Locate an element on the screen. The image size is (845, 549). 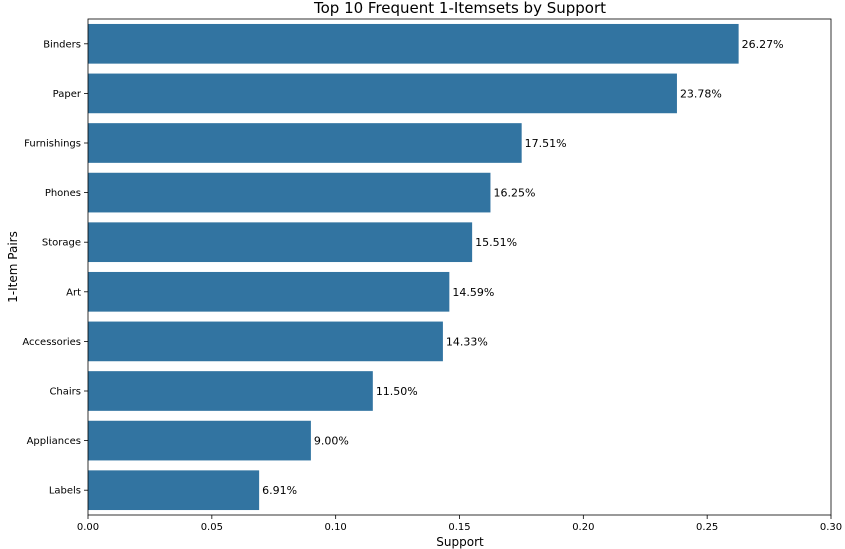
y-tick-label-phones: Phones is located at coordinates (63, 193).